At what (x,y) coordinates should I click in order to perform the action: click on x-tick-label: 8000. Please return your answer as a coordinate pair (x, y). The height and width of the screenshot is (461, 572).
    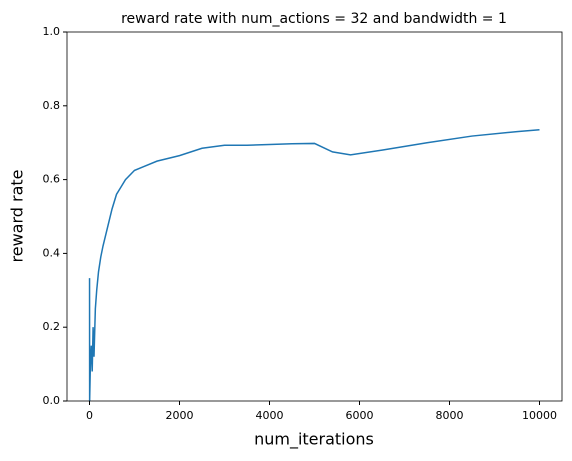
    Looking at the image, I should click on (450, 415).